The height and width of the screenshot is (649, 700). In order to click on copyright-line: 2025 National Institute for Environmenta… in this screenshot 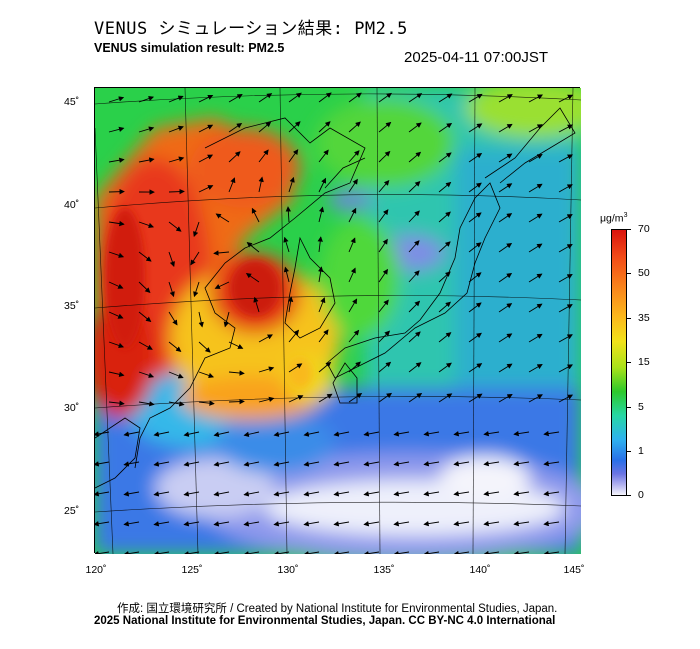, I will do `click(325, 621)`.